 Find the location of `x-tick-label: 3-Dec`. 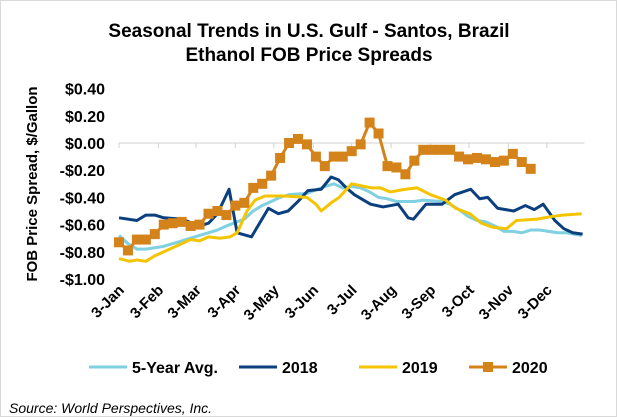

x-tick-label: 3-Dec is located at coordinates (535, 302).